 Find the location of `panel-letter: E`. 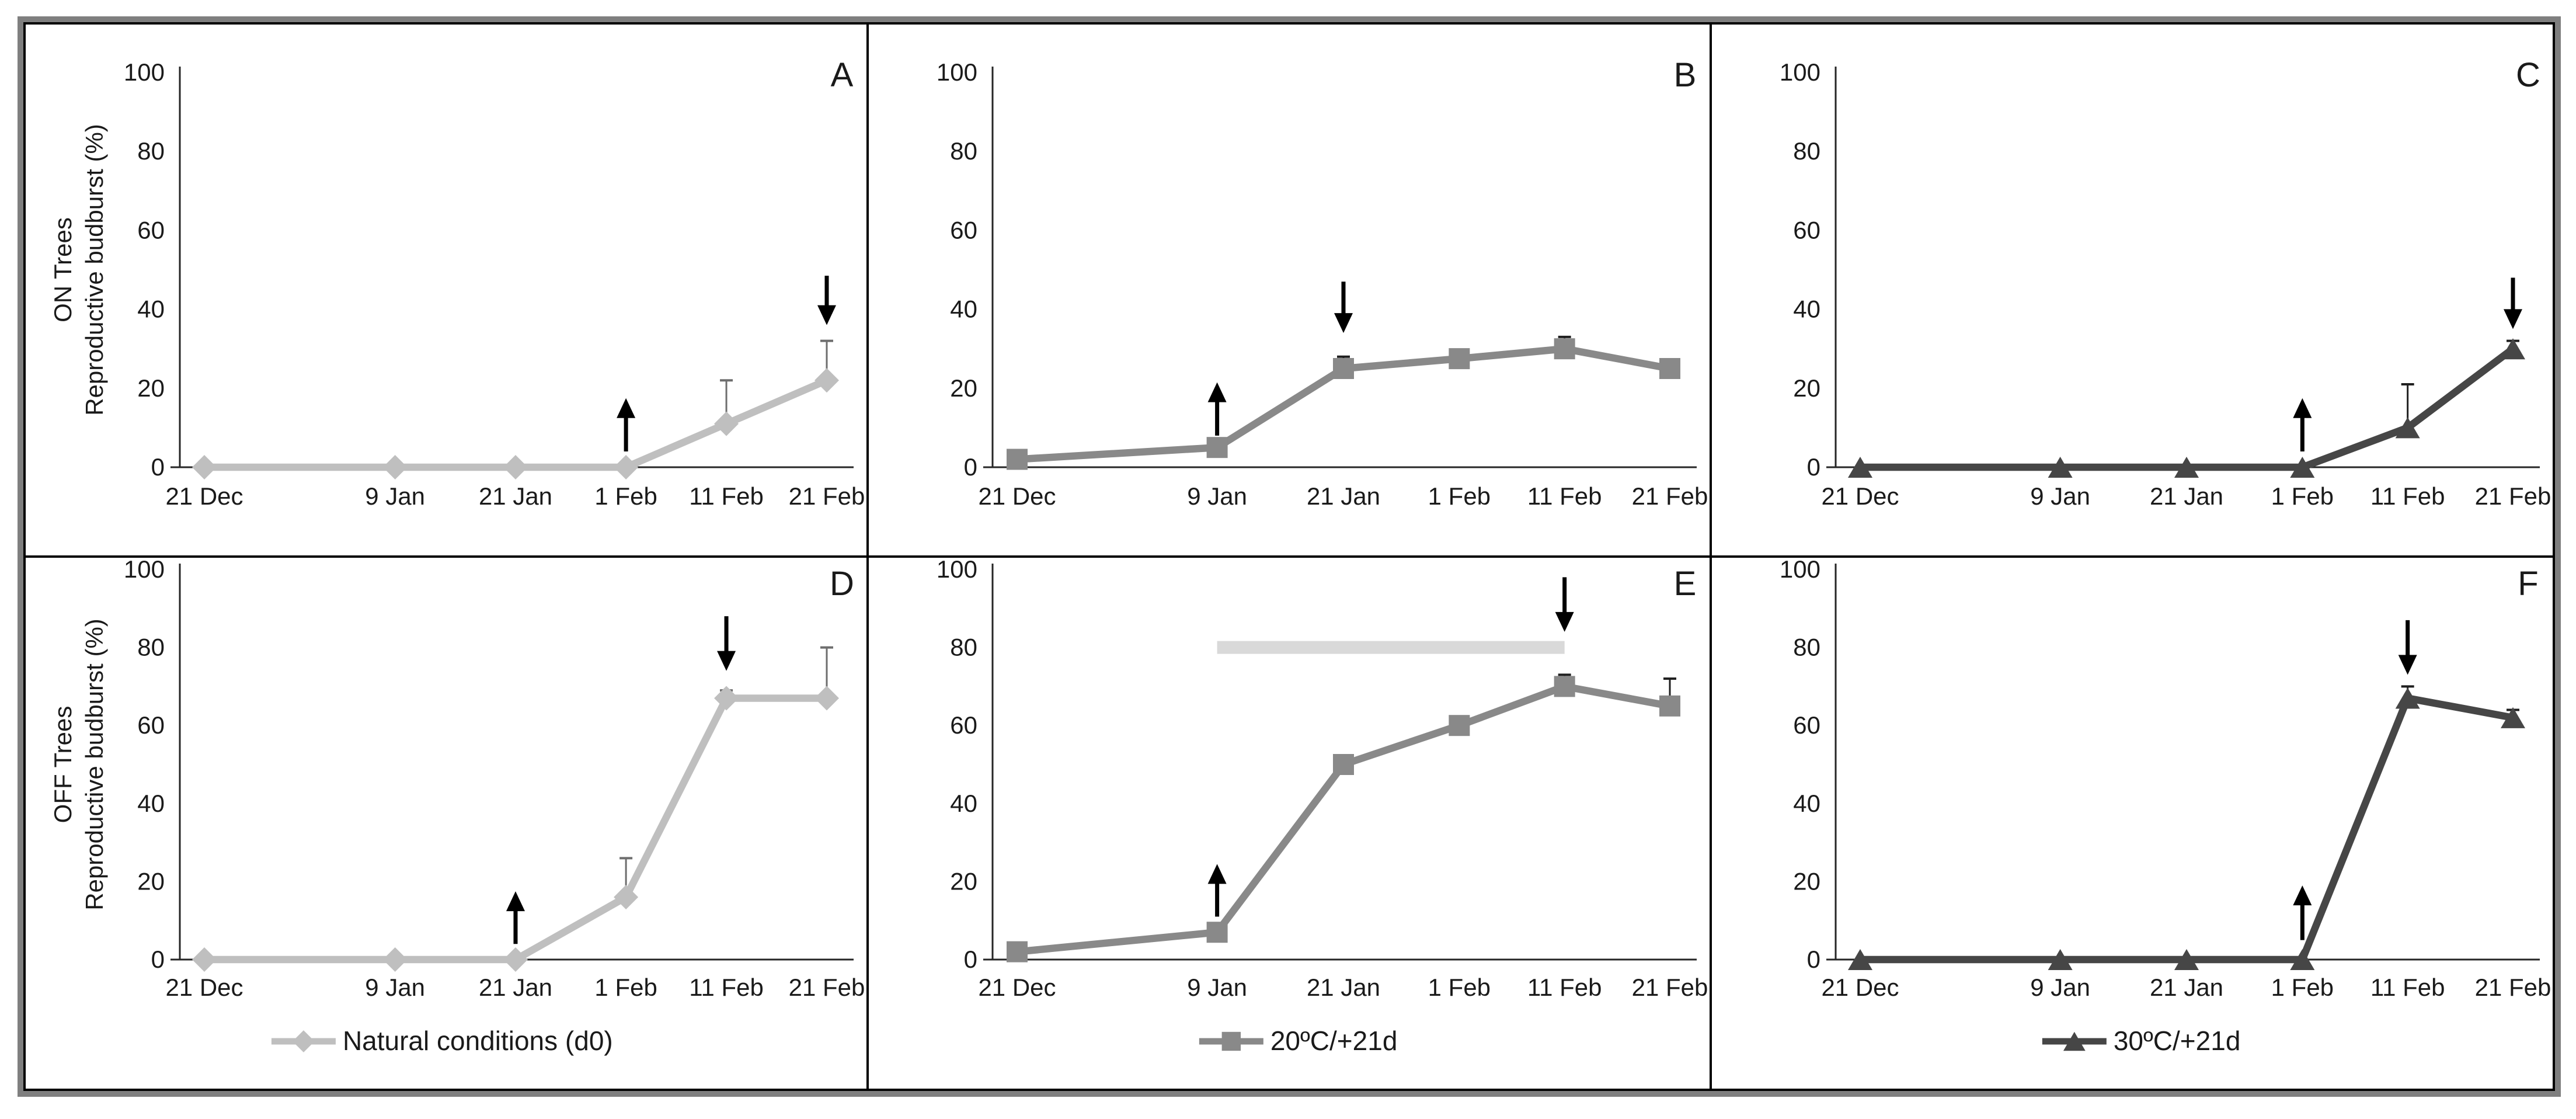

panel-letter: E is located at coordinates (1685, 584).